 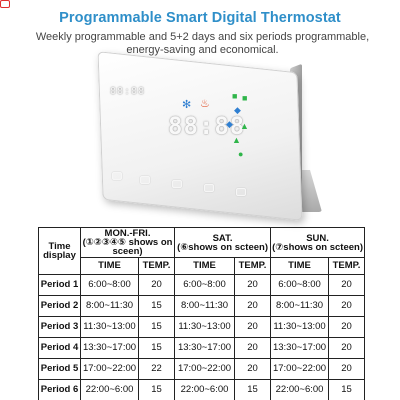 What do you see at coordinates (59, 348) in the screenshot?
I see `period-label: Period 4` at bounding box center [59, 348].